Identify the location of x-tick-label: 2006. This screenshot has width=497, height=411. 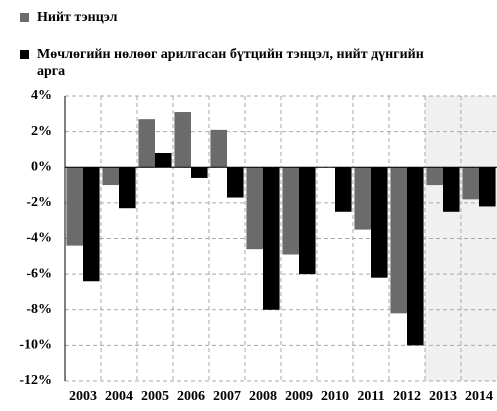
(191, 396).